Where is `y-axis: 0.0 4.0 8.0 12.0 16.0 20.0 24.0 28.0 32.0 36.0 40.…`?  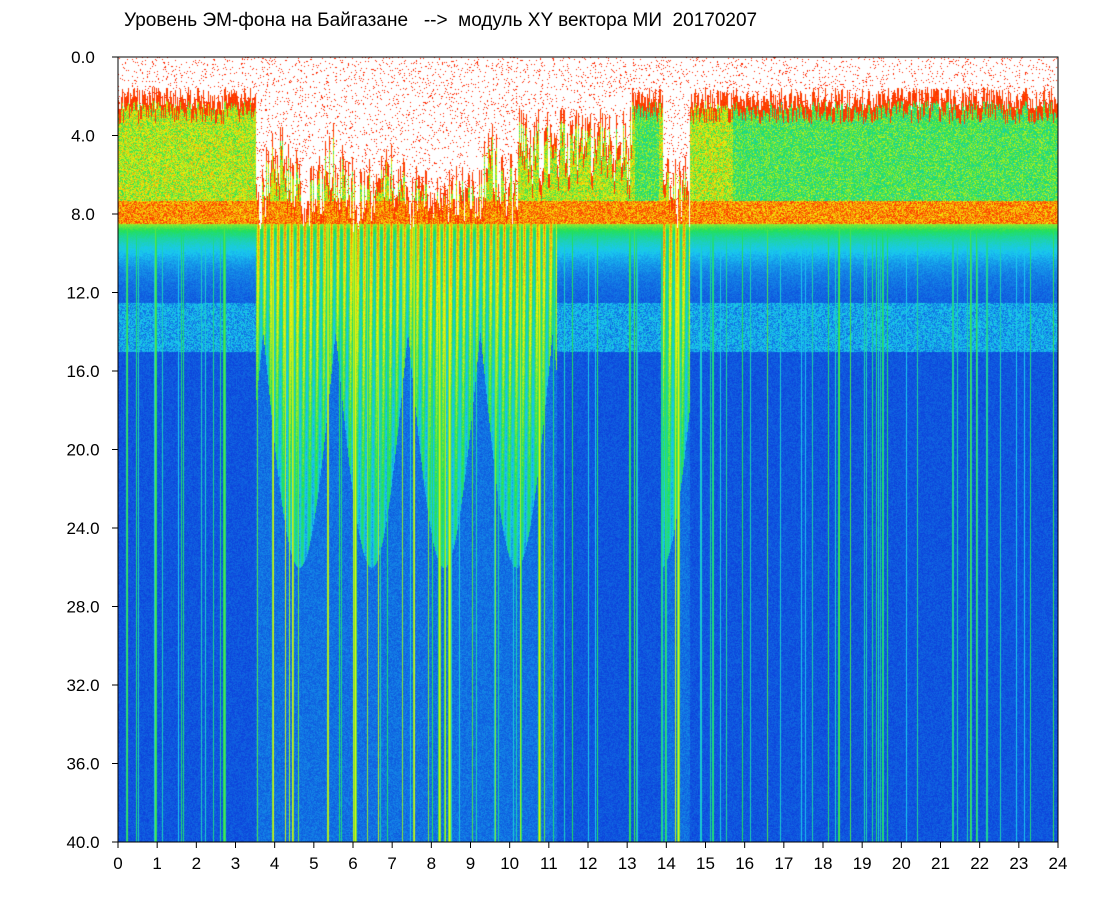
y-axis: 0.0 4.0 8.0 12.0 16.0 20.0 24.0 28.0 32.0 36.0 40.… is located at coordinates (92, 450).